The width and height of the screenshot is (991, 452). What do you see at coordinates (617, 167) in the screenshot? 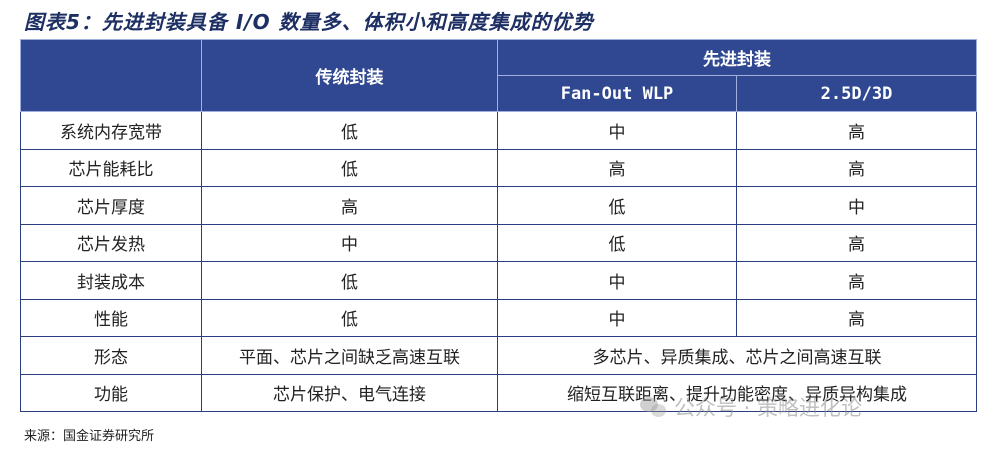
I see `cell-fanout: 高` at bounding box center [617, 167].